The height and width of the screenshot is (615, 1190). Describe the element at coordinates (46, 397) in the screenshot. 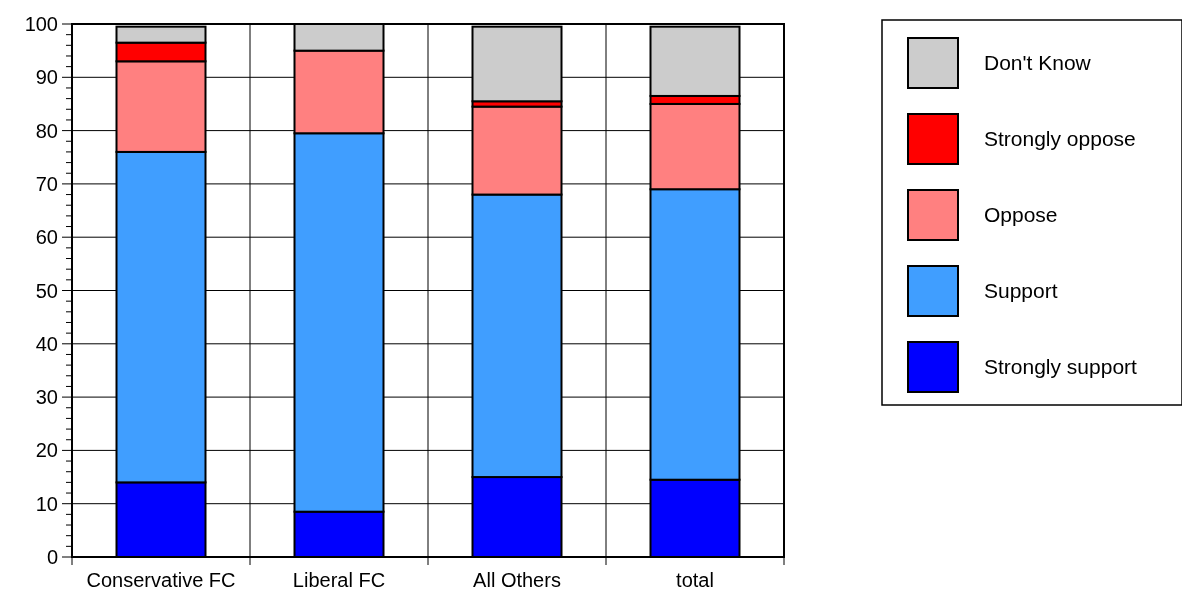

I see `y-tick-label: 30` at that location.